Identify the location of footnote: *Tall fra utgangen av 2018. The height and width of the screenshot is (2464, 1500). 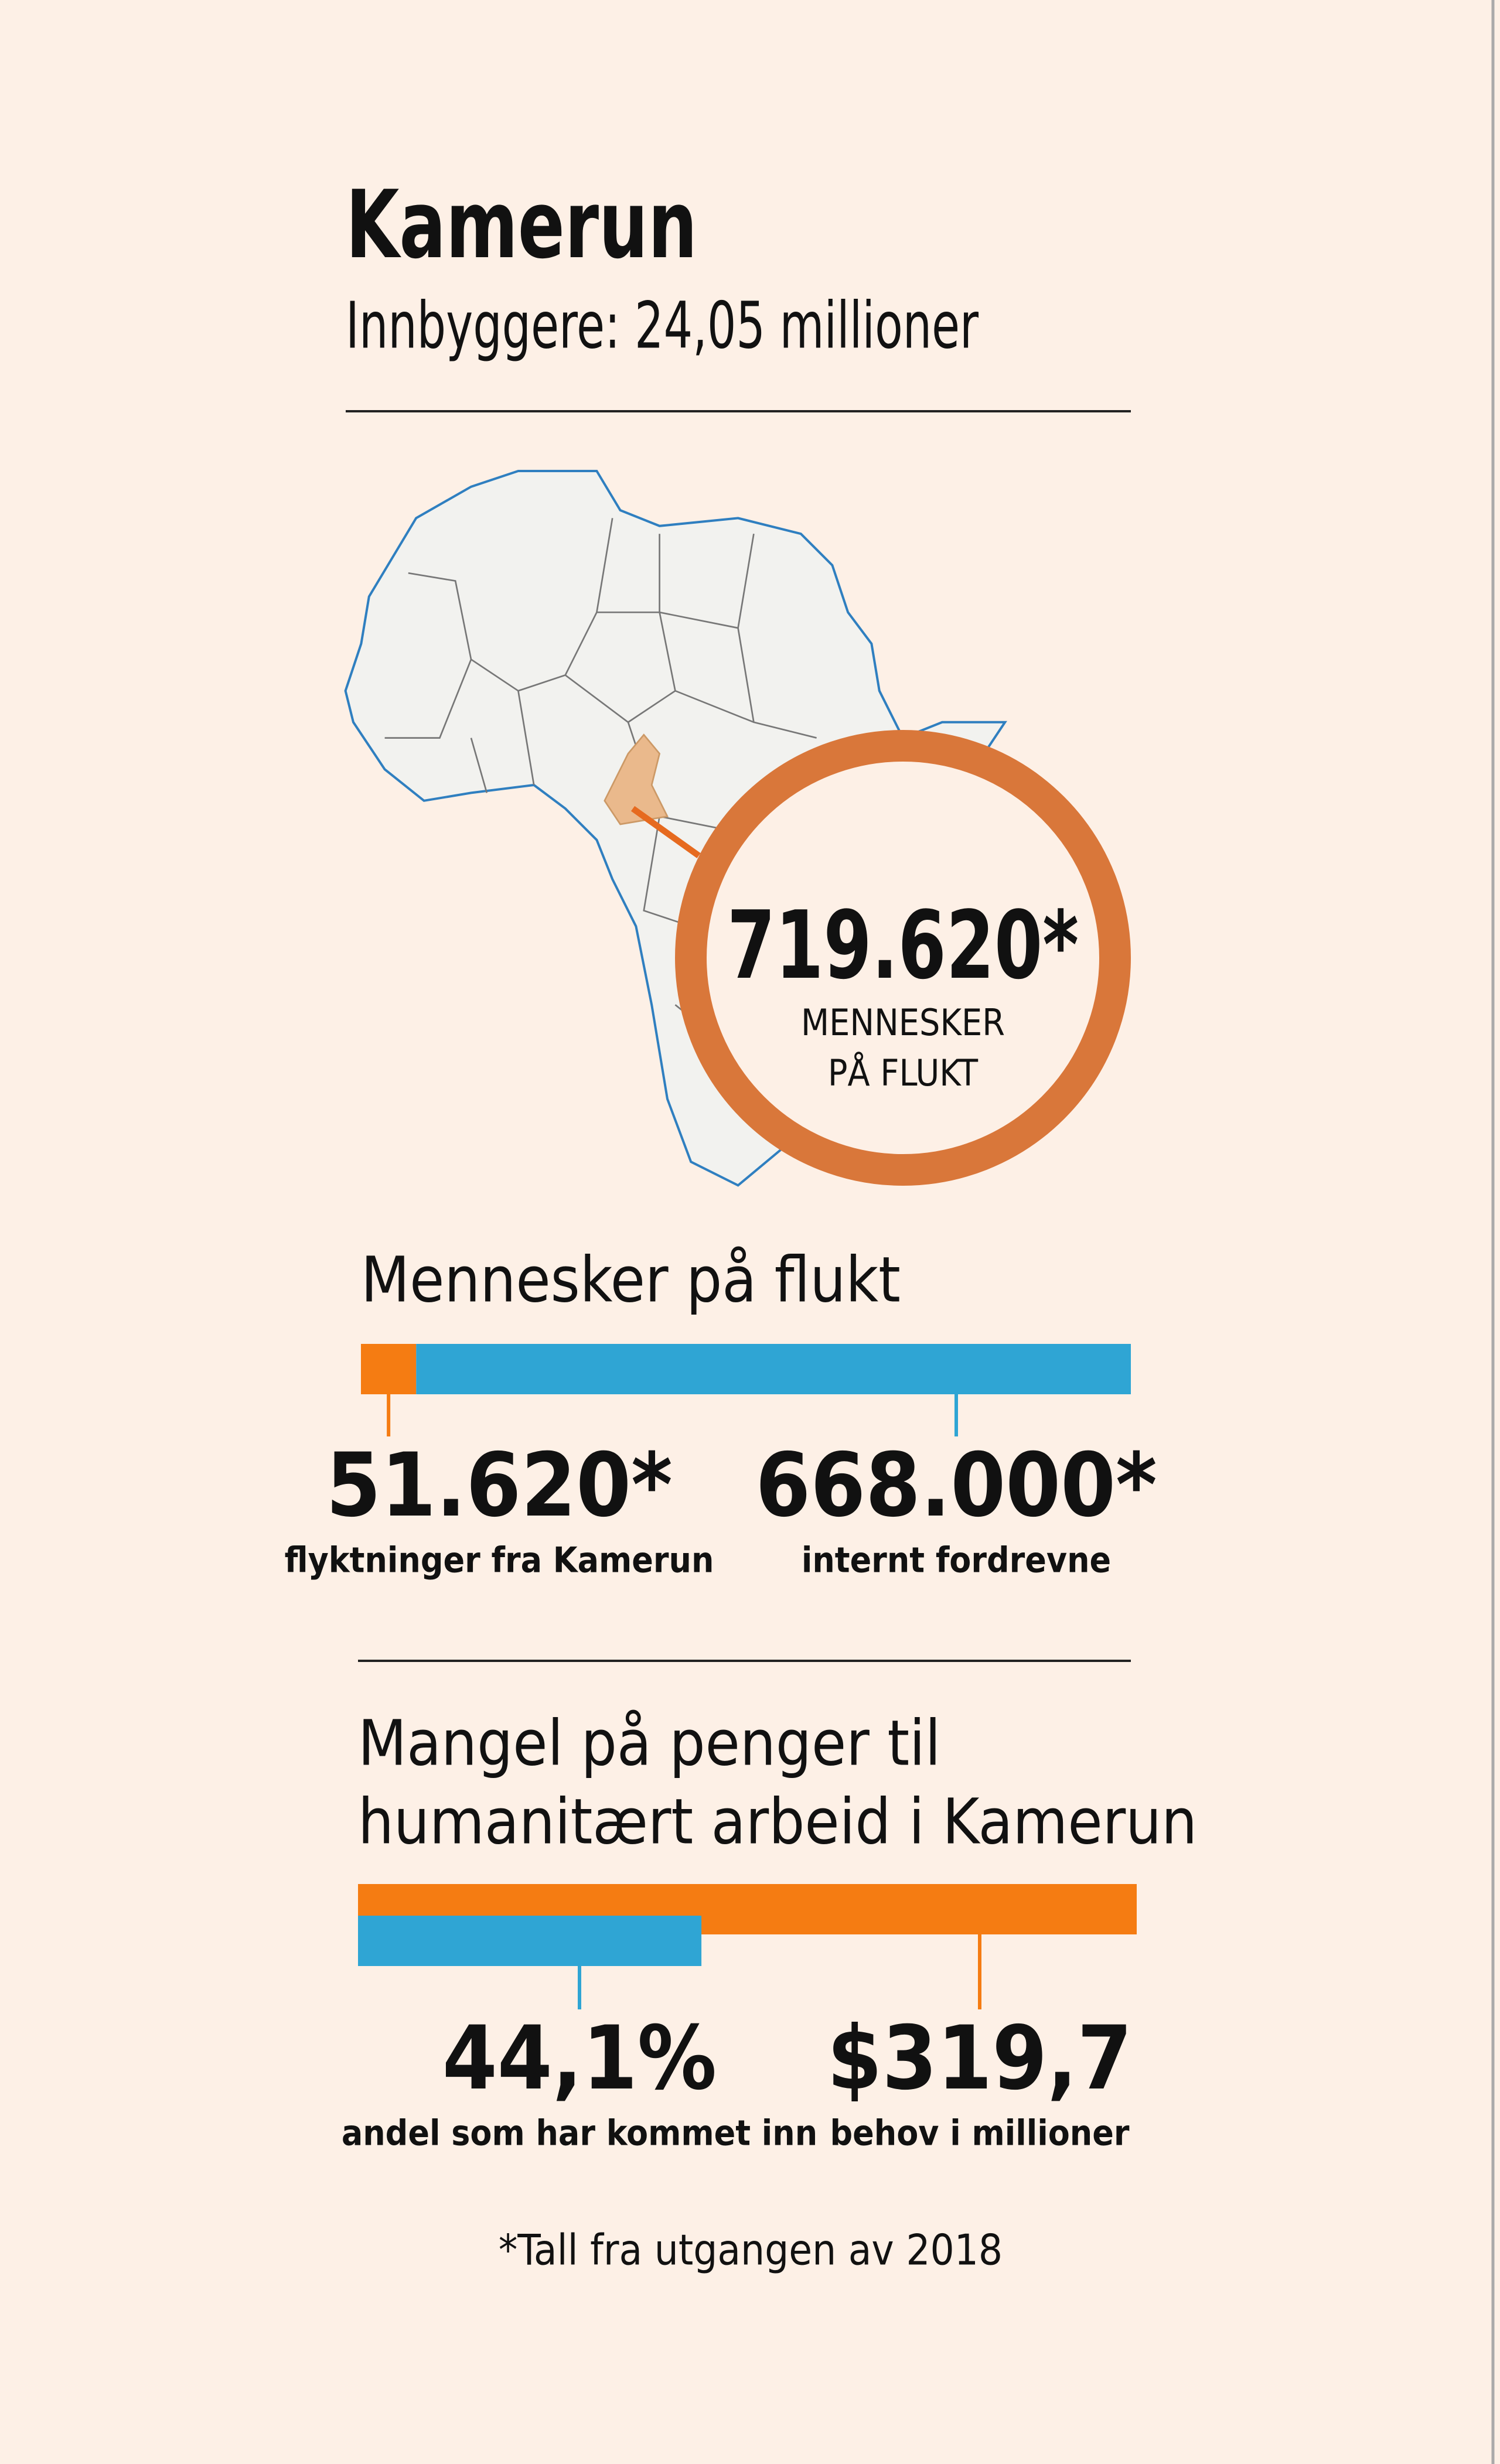
(751, 2250).